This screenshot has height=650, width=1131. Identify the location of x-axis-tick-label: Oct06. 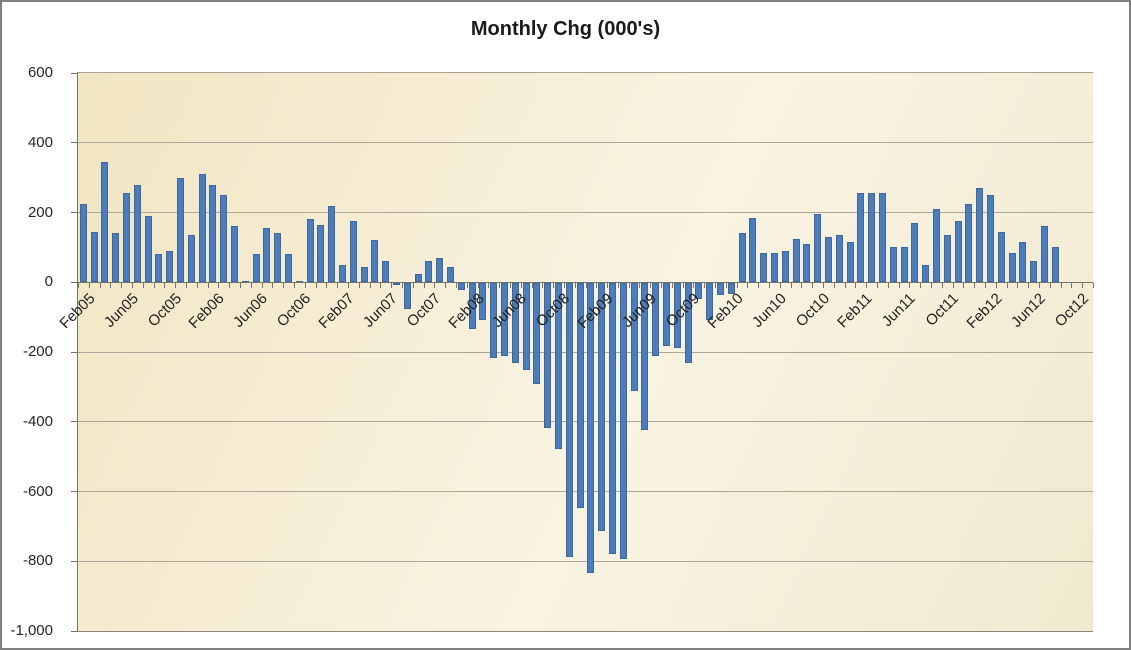
(294, 310).